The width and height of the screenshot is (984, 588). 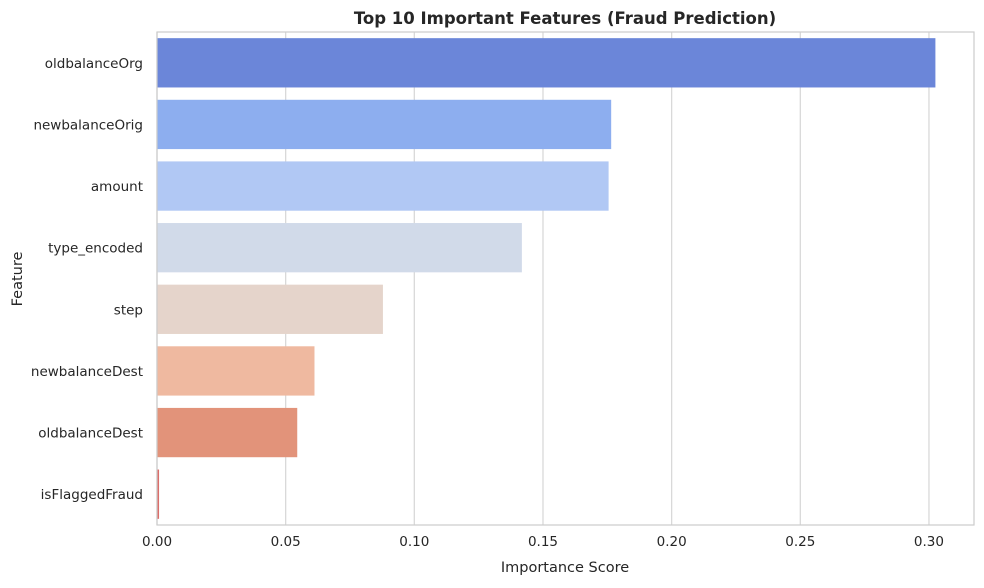 What do you see at coordinates (227, 432) in the screenshot?
I see `bar-oldbalanceDest` at bounding box center [227, 432].